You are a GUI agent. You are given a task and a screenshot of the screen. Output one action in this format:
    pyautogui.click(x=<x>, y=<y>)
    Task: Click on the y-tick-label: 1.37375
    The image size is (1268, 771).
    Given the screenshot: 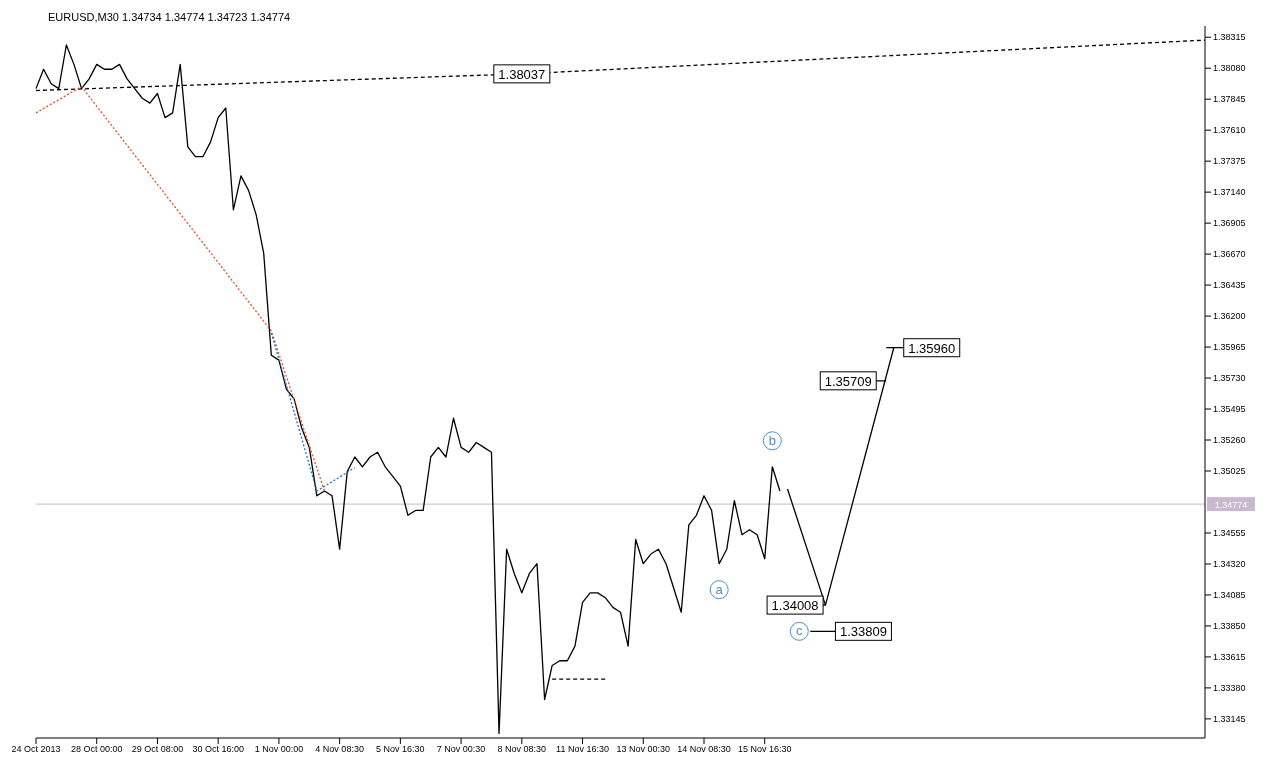 What is the action you would take?
    pyautogui.click(x=1229, y=161)
    